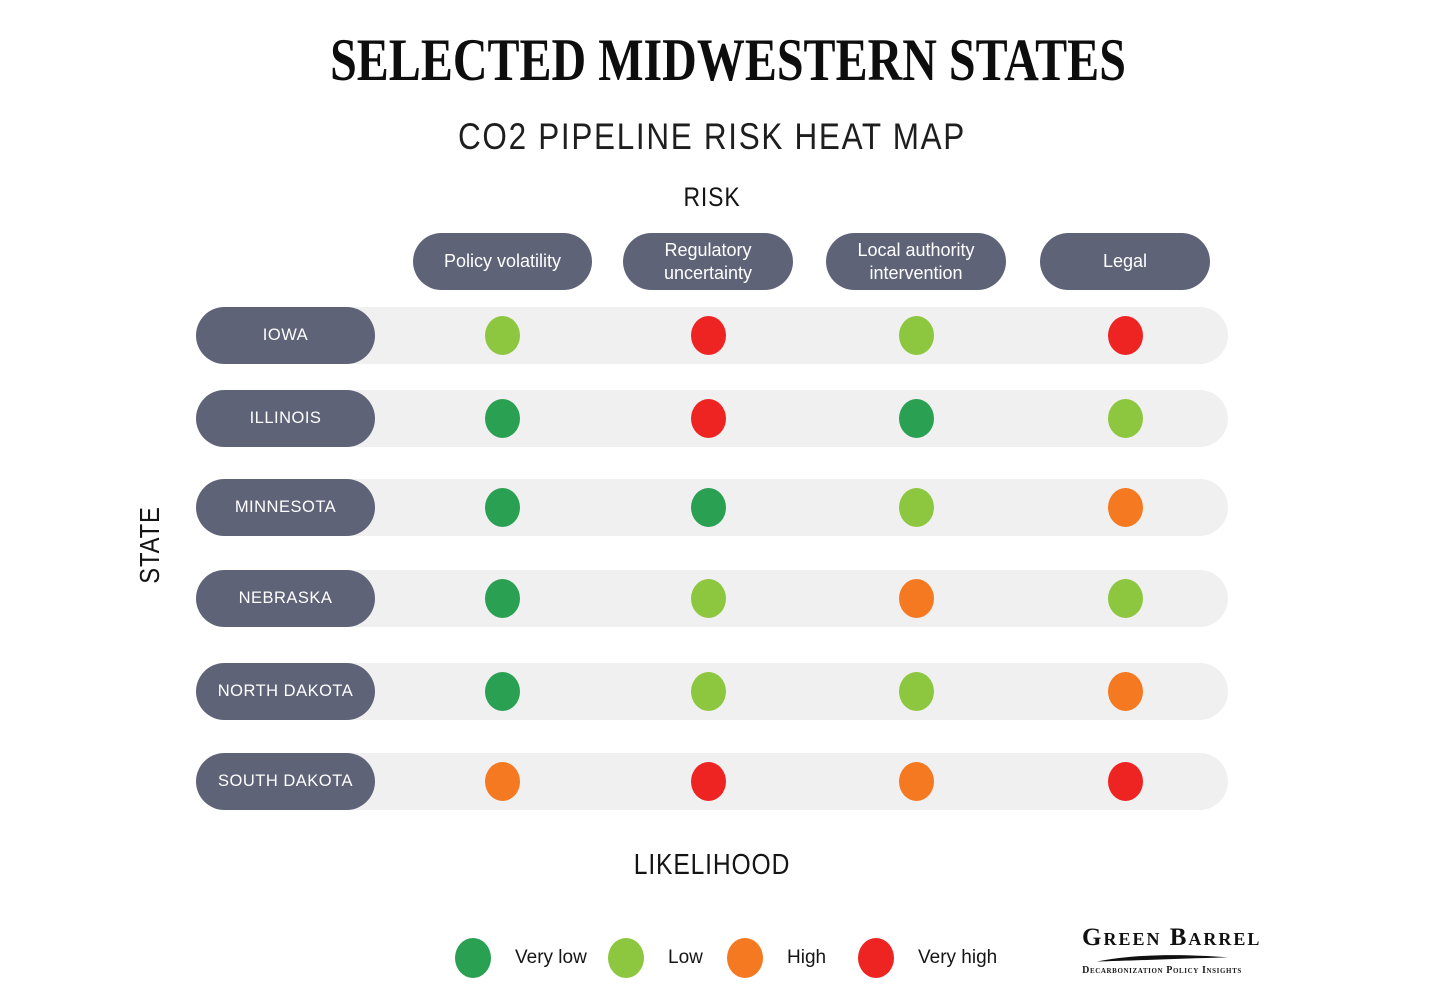  I want to click on risk-dot-nebraska-regulatory-uncertainty, so click(708, 598).